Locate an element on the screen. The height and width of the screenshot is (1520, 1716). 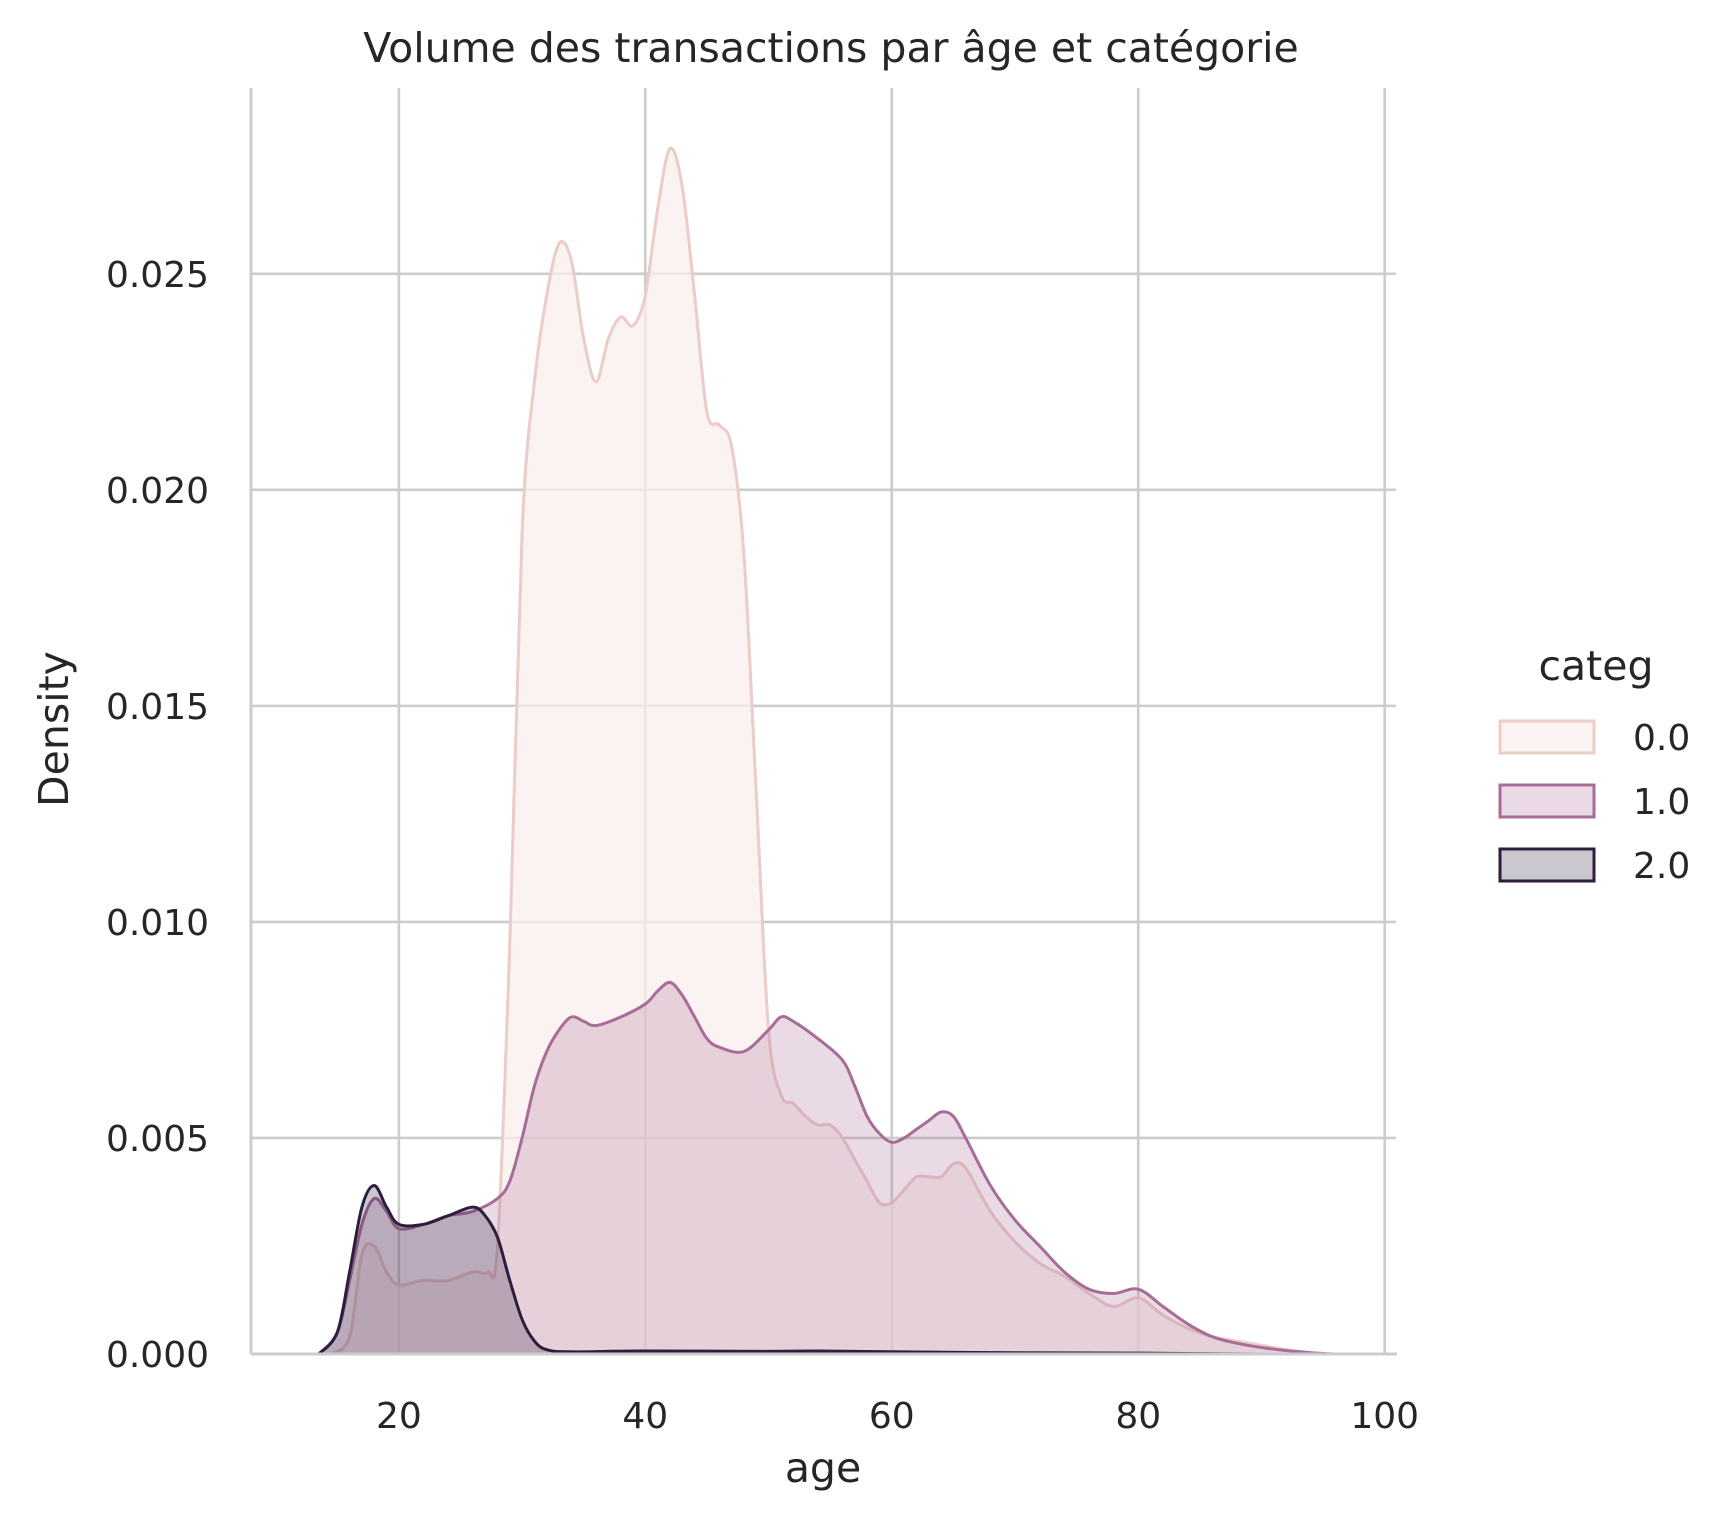
x-tick-label: 20 is located at coordinates (399, 1416).